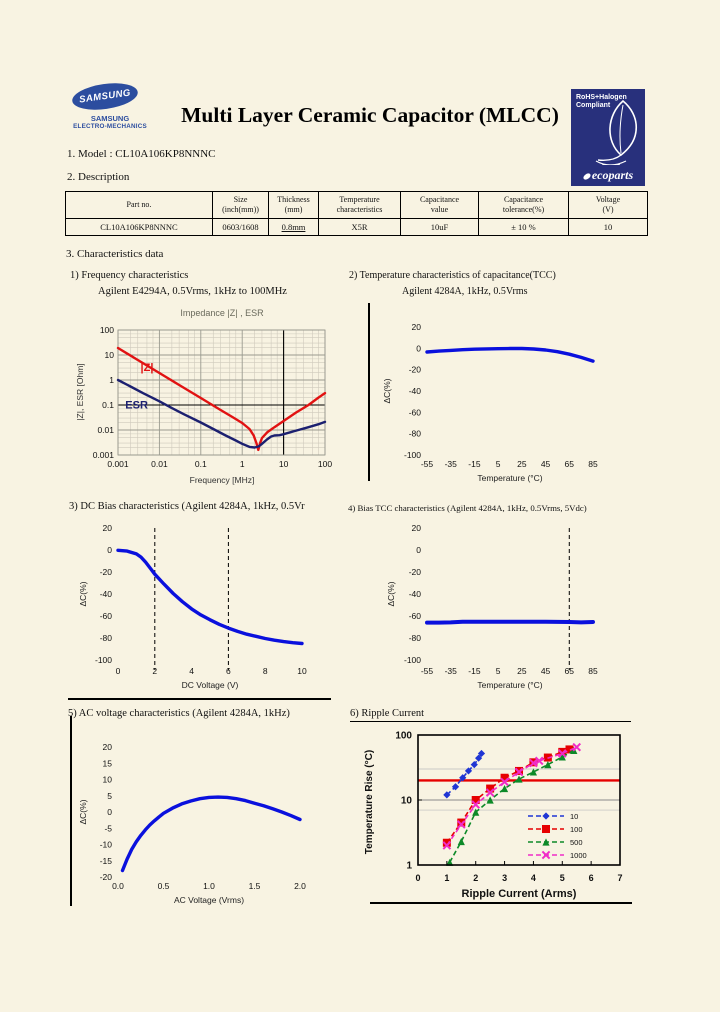 Image resolution: width=720 pixels, height=1012 pixels. Describe the element at coordinates (504, 878) in the screenshot. I see `tick-label: 3` at that location.